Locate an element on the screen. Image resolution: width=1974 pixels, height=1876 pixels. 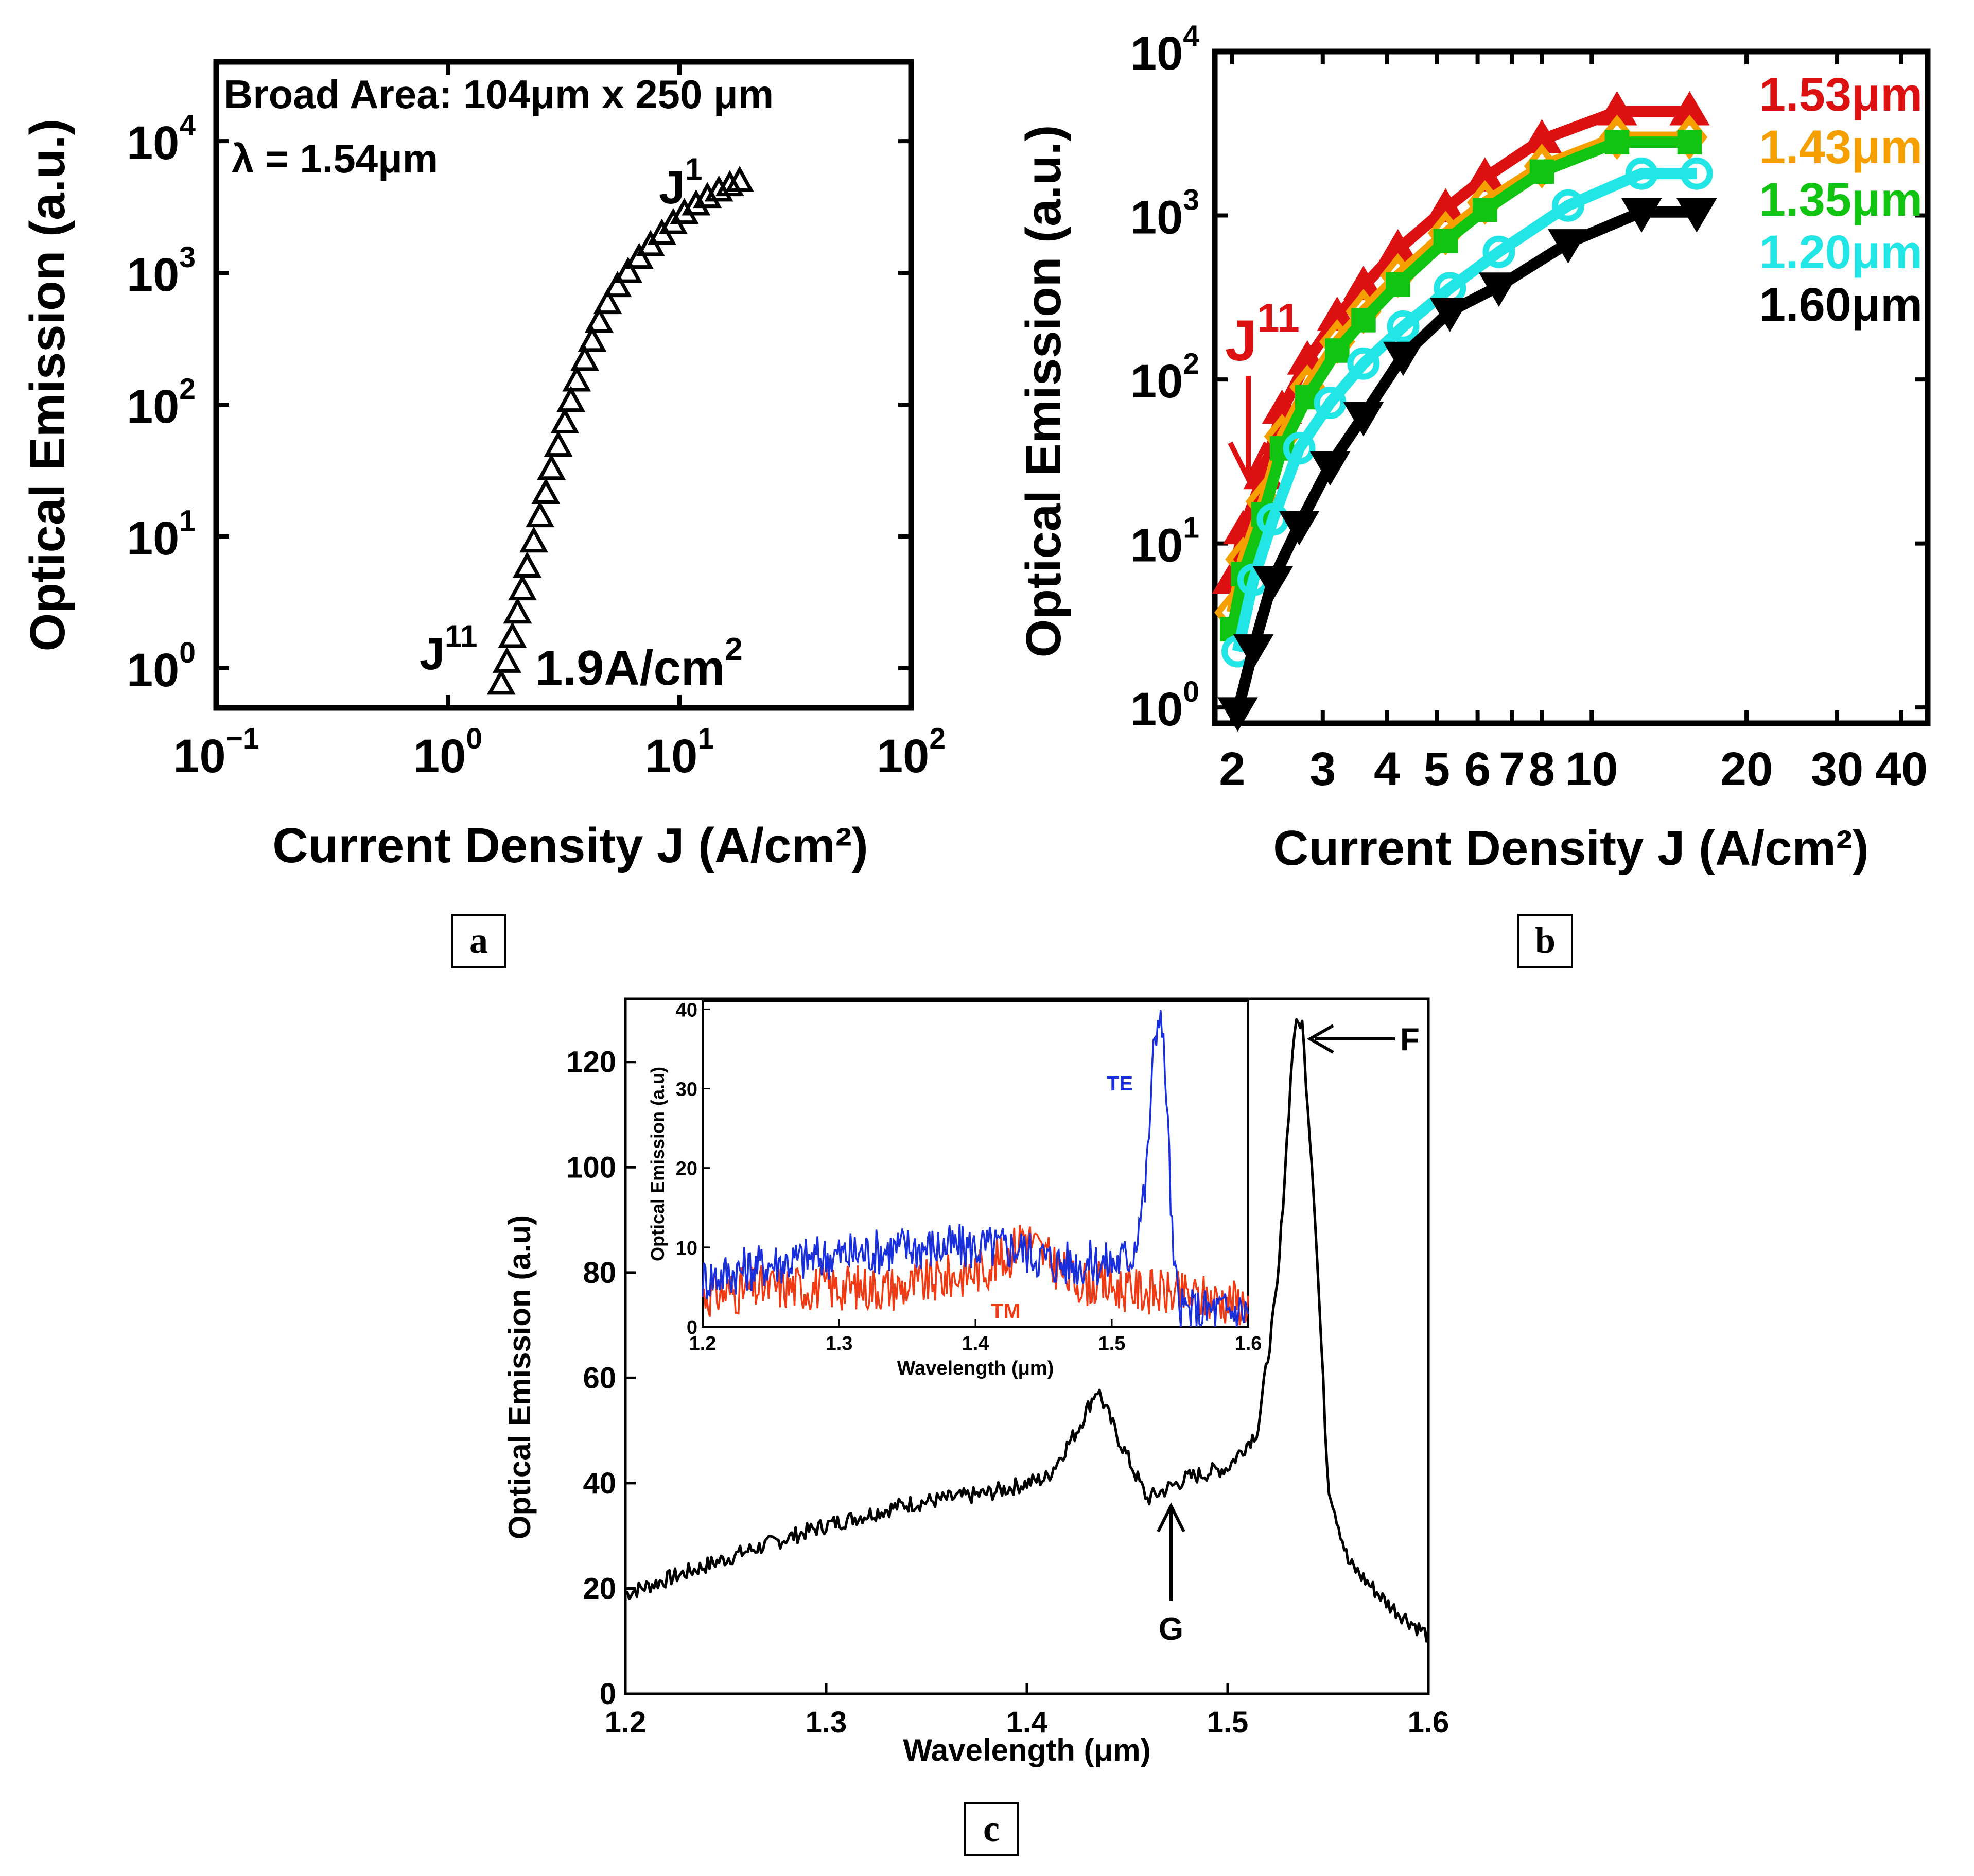
inset-tm-label: TM is located at coordinates (1006, 1311).